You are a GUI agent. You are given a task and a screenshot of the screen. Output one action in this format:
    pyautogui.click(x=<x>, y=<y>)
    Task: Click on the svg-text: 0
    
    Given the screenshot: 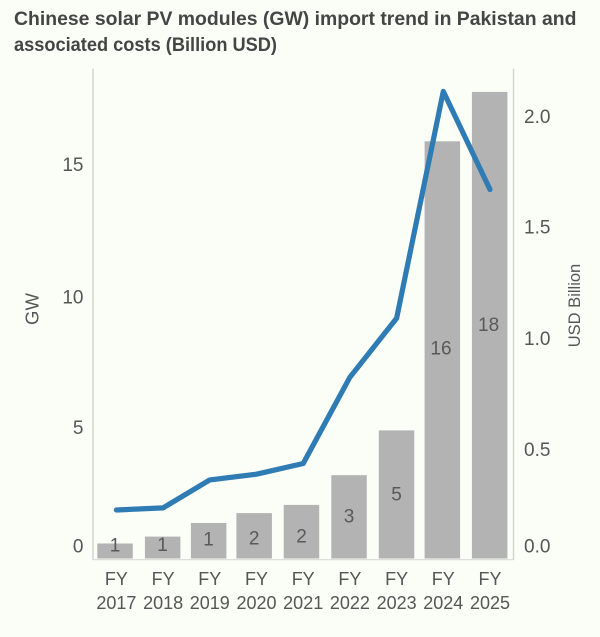 What is the action you would take?
    pyautogui.click(x=78, y=546)
    